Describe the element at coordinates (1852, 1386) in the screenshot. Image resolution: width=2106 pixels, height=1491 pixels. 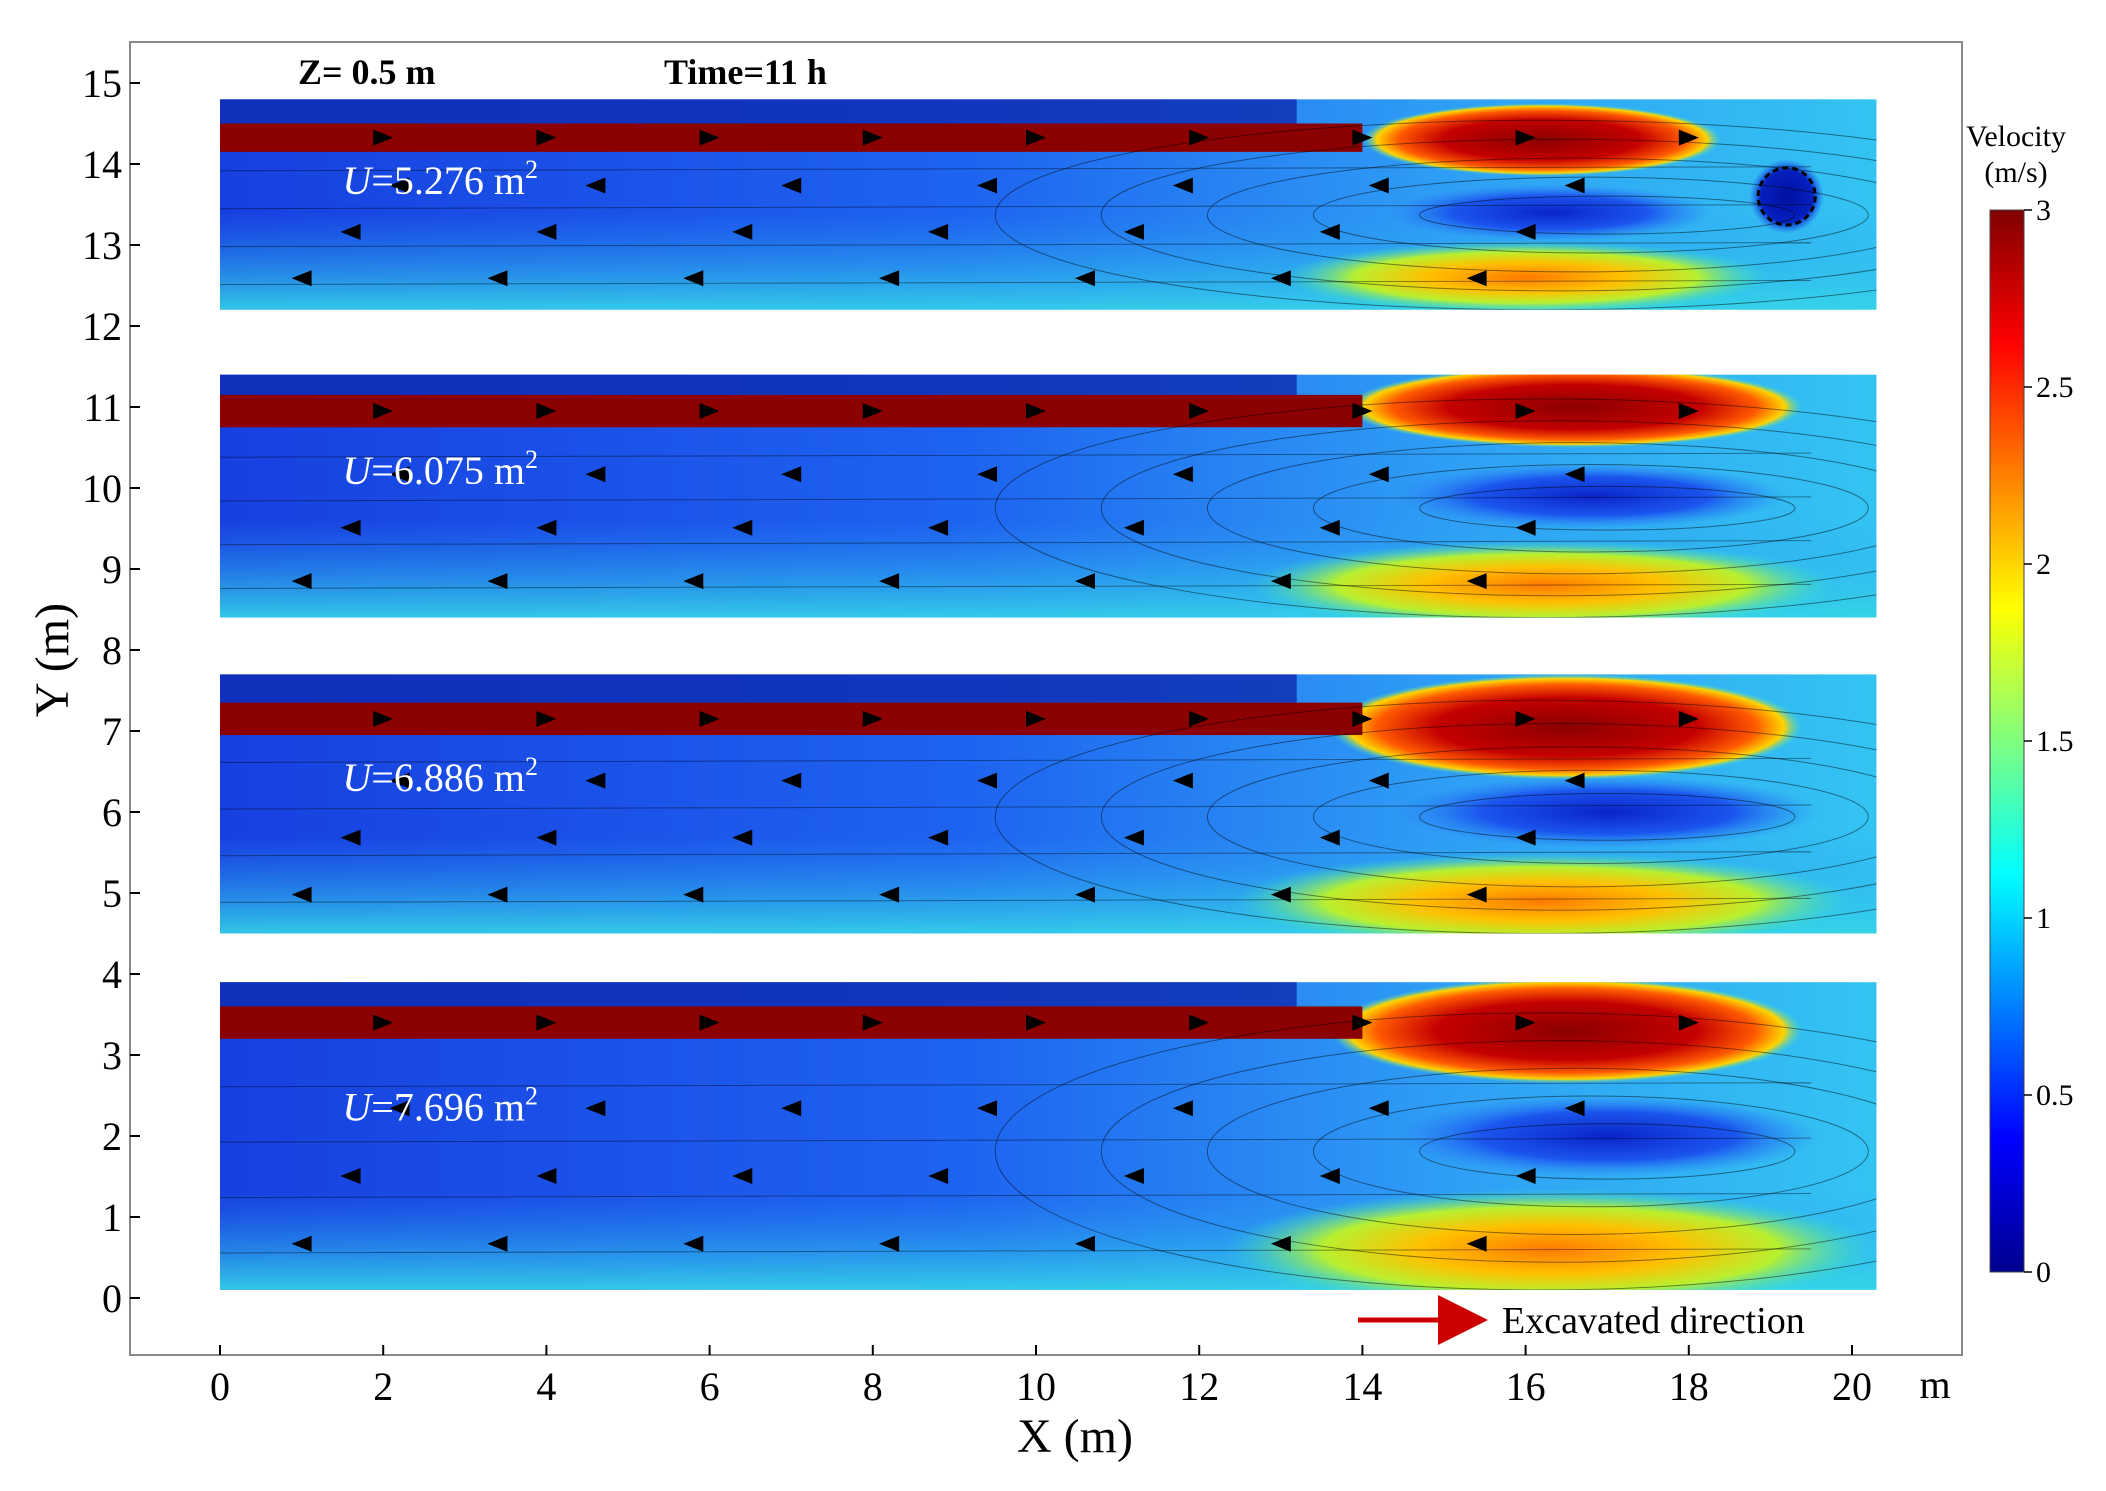
I see `x-tick-label: 20` at that location.